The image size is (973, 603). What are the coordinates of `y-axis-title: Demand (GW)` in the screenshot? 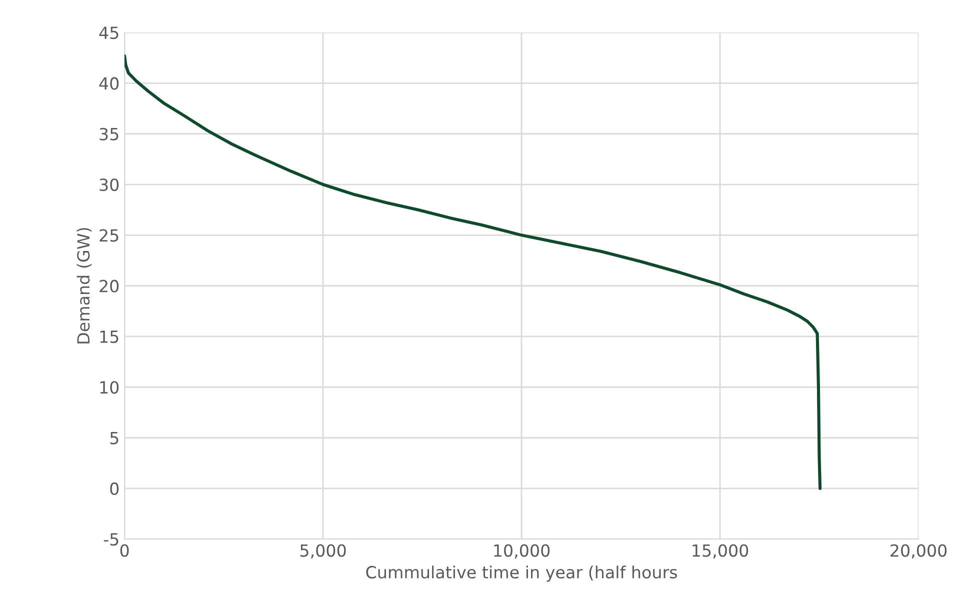 It's located at (84, 286).